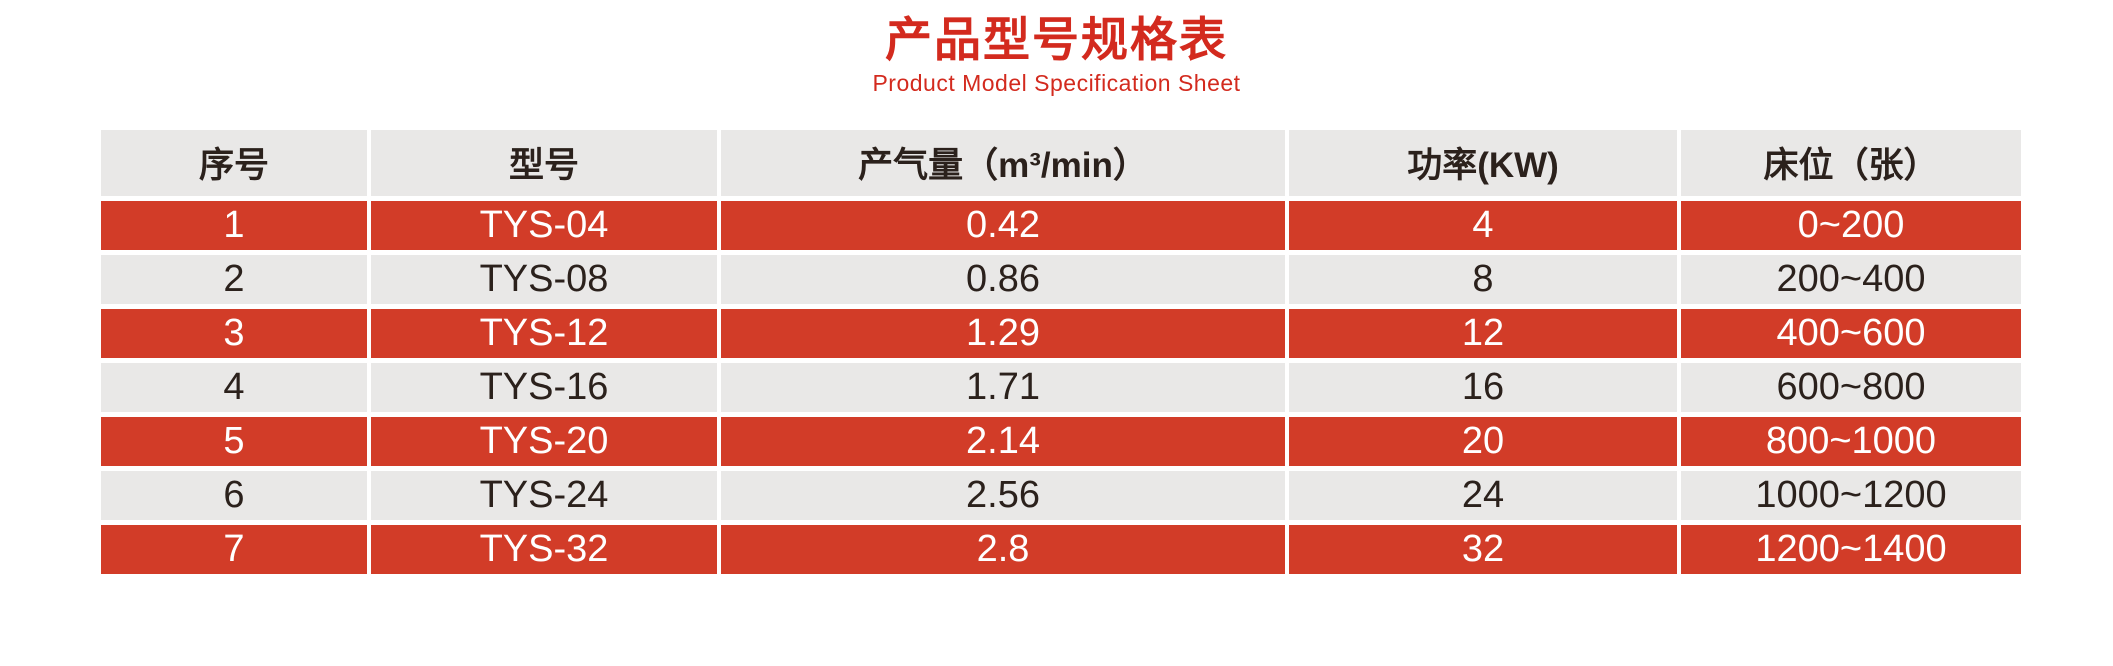 The image size is (2113, 666). What do you see at coordinates (544, 549) in the screenshot?
I see `cell-model: TYS-32` at bounding box center [544, 549].